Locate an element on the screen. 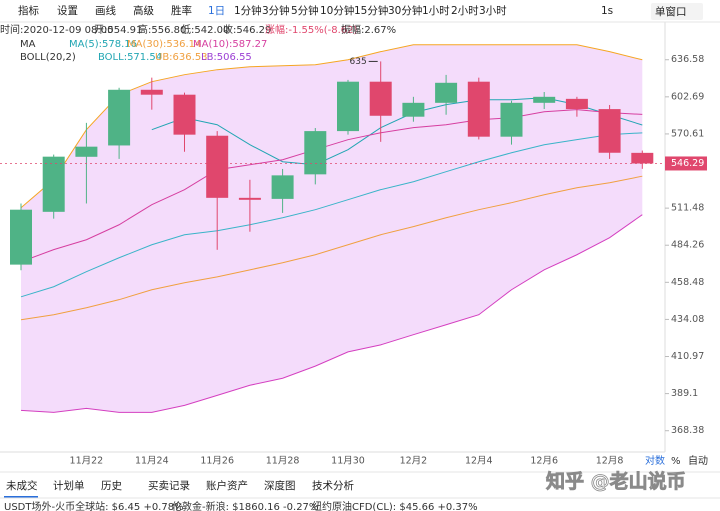  window-button is located at coordinates (677, 11).